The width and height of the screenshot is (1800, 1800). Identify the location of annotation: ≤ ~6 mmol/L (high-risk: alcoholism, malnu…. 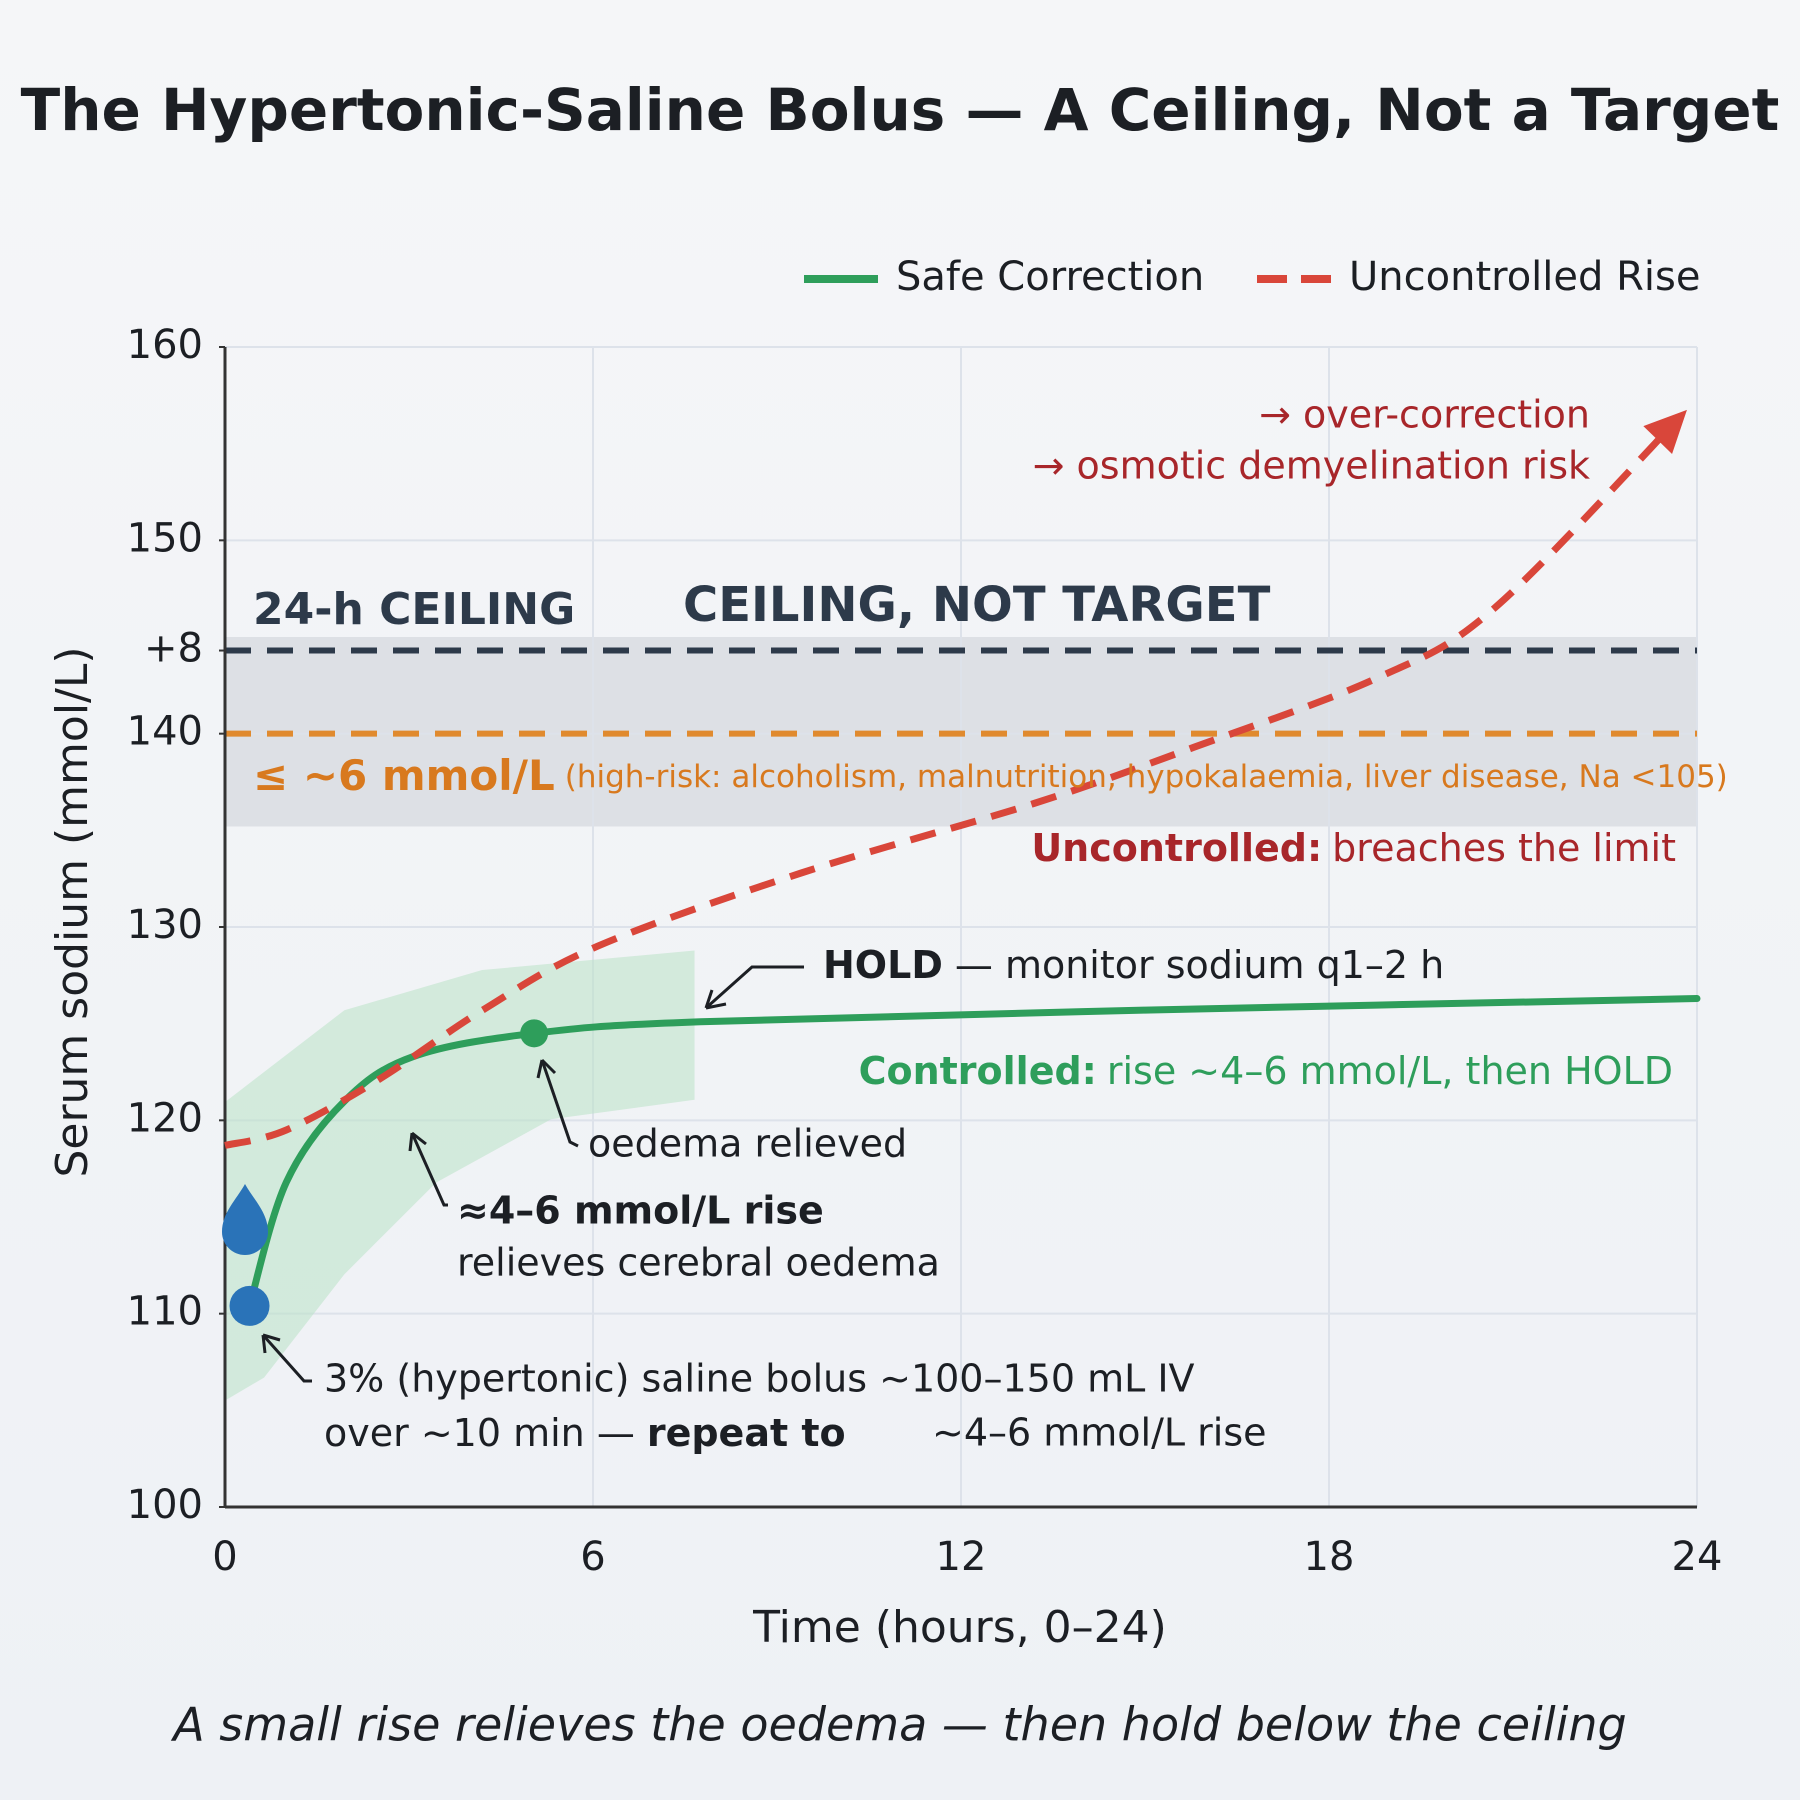
(990, 775).